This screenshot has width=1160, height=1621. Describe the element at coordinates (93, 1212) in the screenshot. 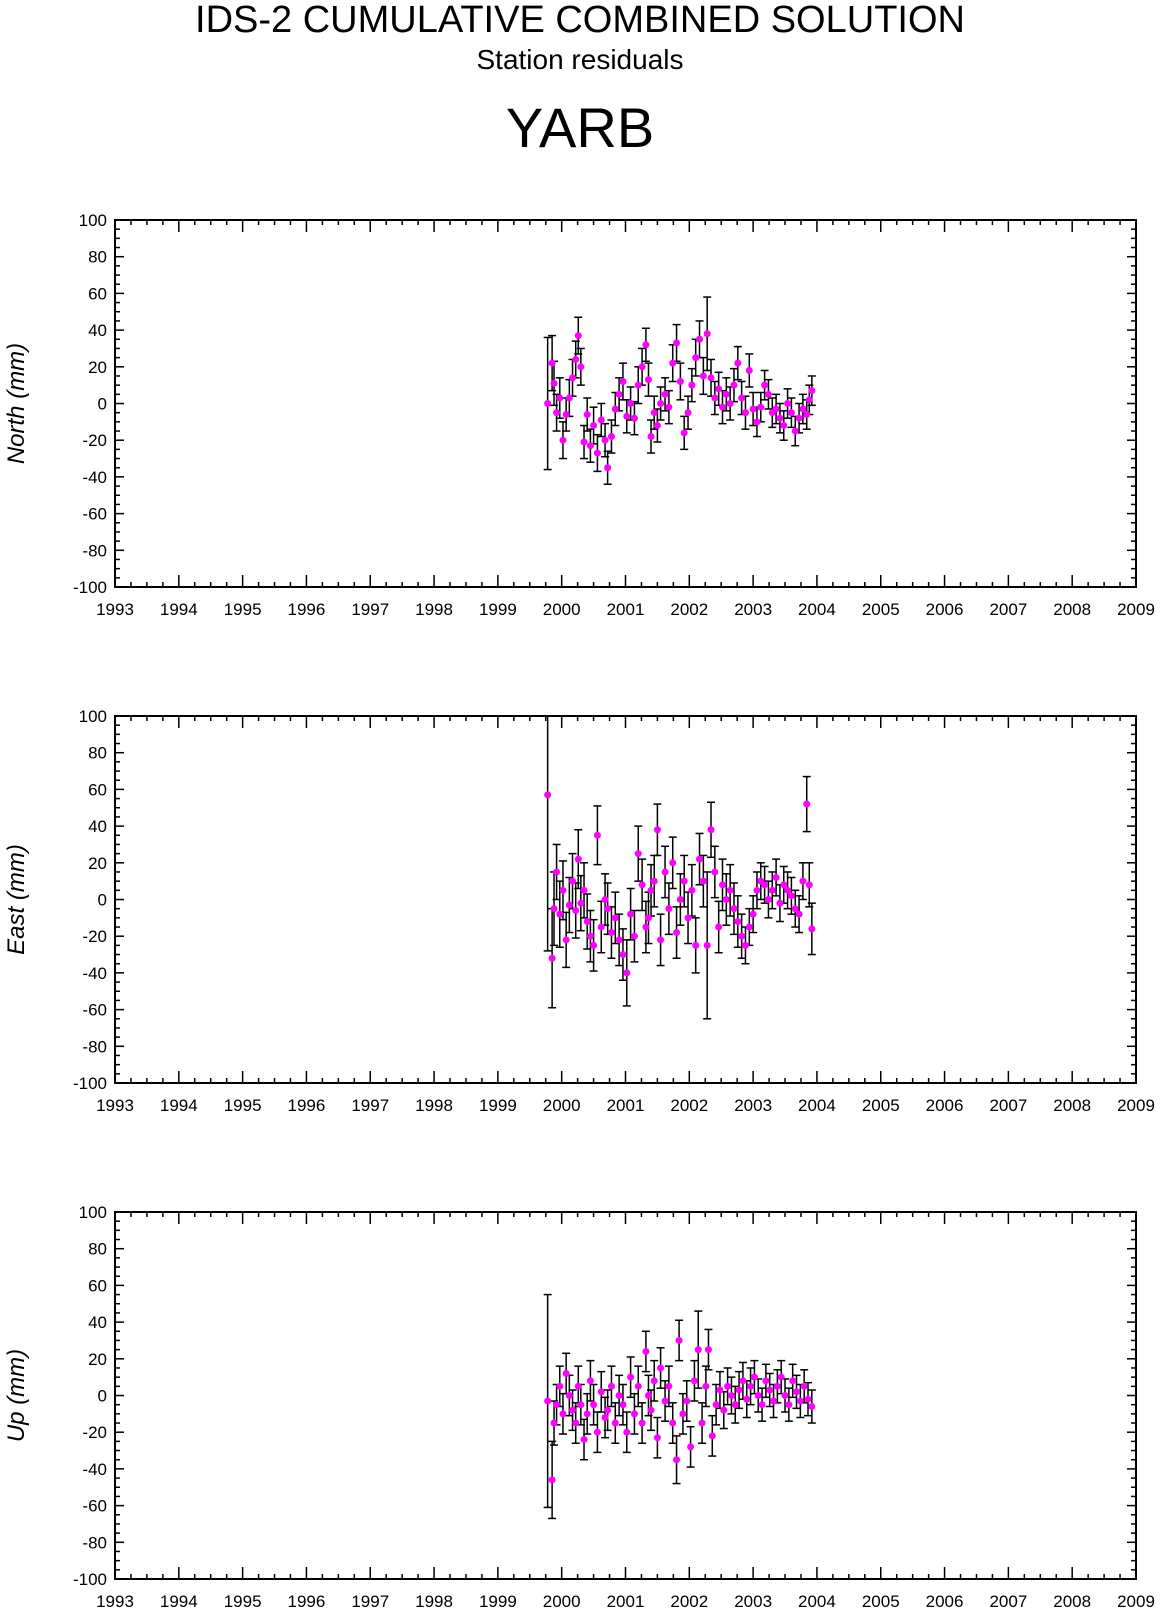

I see `up-y-tick-label: 100` at that location.